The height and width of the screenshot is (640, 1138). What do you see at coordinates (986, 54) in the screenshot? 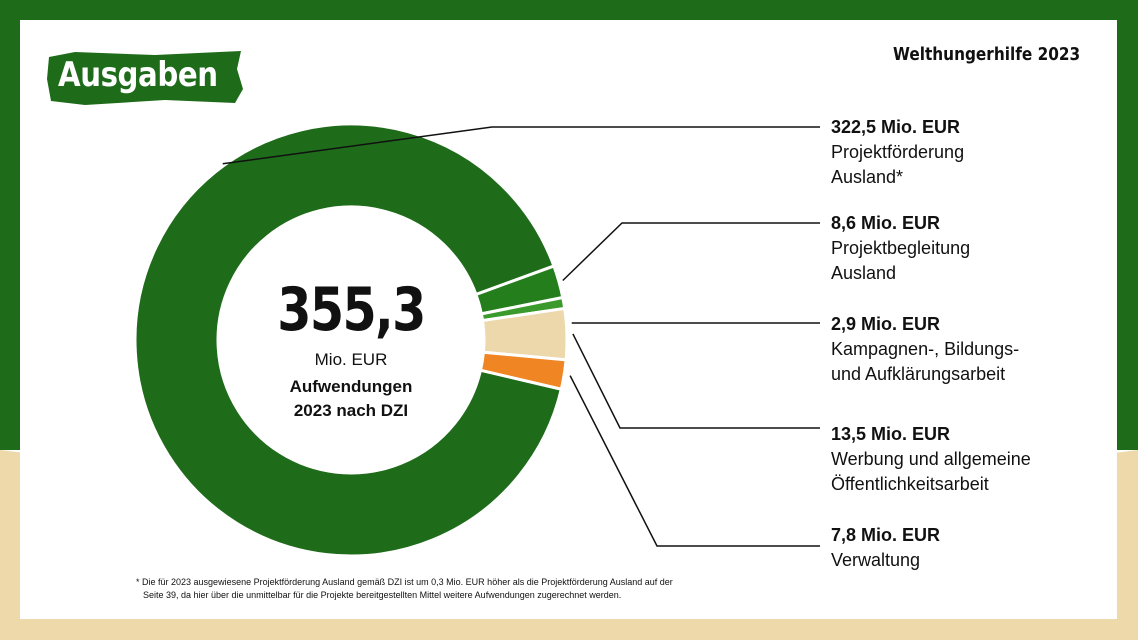
I see `org-year: Welthungerhilfe 2023` at bounding box center [986, 54].